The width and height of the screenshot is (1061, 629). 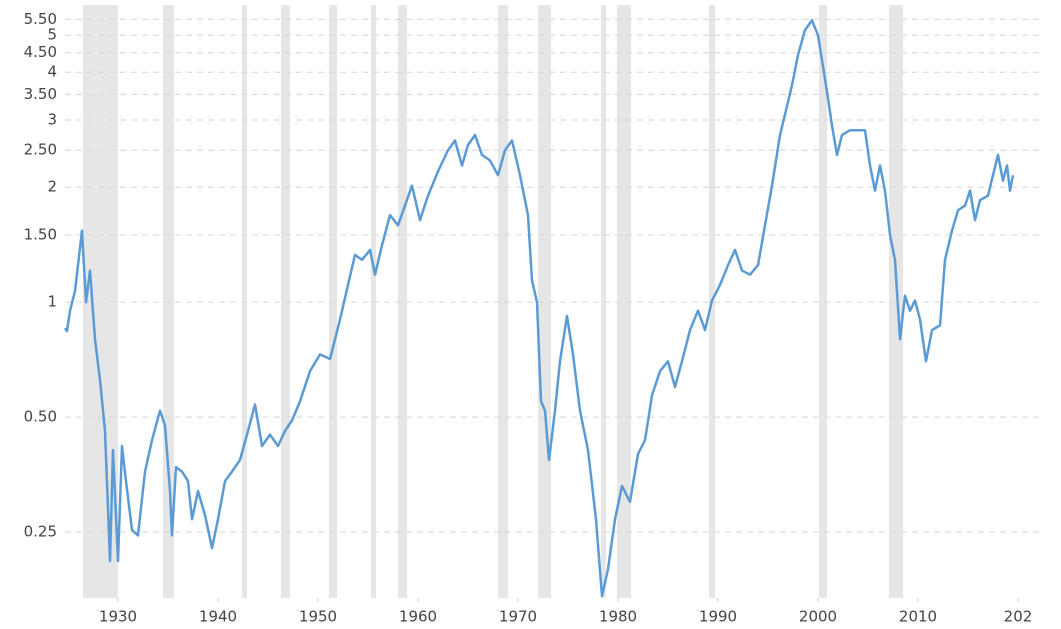 I want to click on y-tick-label: 1, so click(x=52, y=302).